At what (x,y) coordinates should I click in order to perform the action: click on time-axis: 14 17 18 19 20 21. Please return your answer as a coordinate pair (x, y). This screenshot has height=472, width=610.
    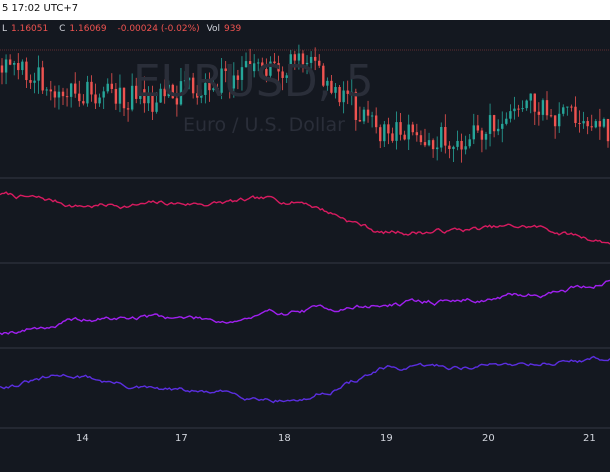
    Looking at the image, I should click on (305, 440).